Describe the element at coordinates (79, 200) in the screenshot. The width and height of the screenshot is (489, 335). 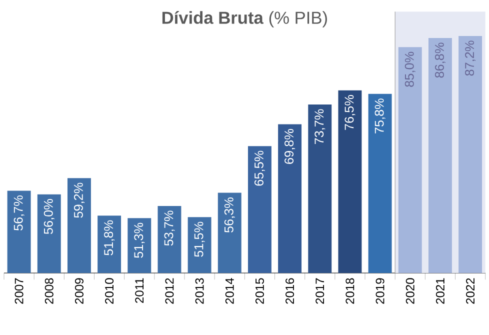
I see `data-label: 59,2%` at that location.